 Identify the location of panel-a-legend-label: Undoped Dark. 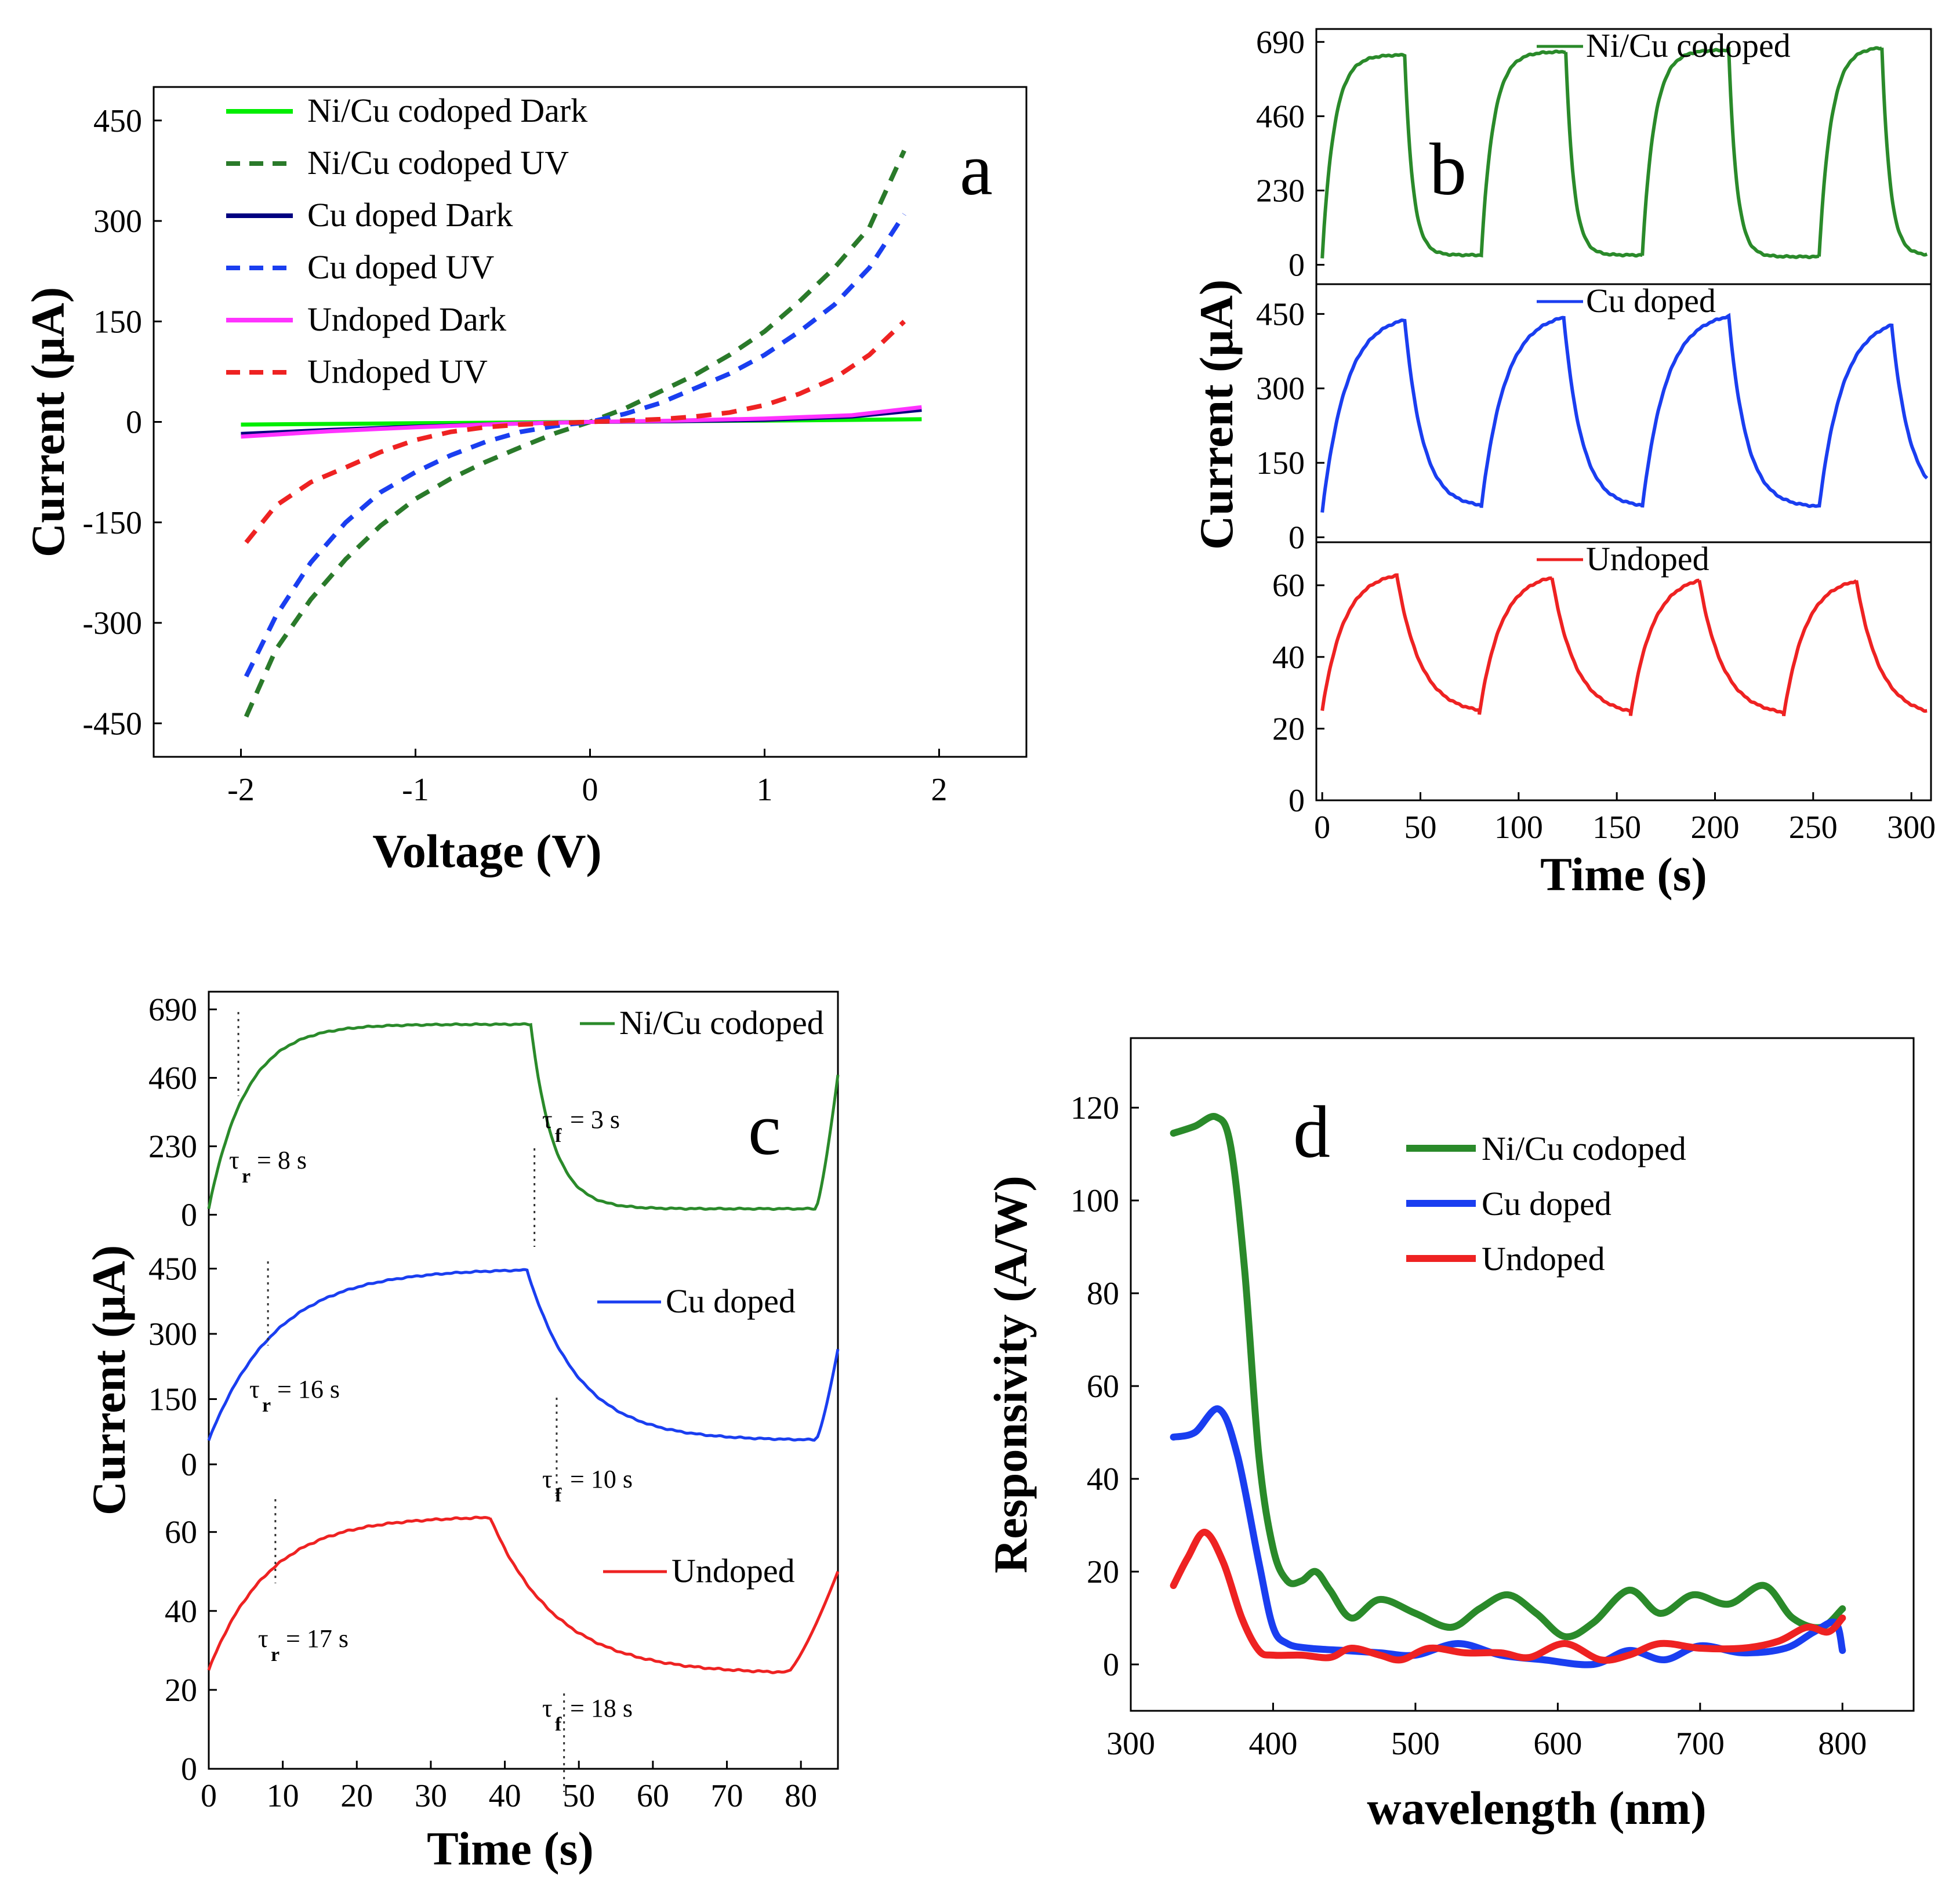
(406, 319).